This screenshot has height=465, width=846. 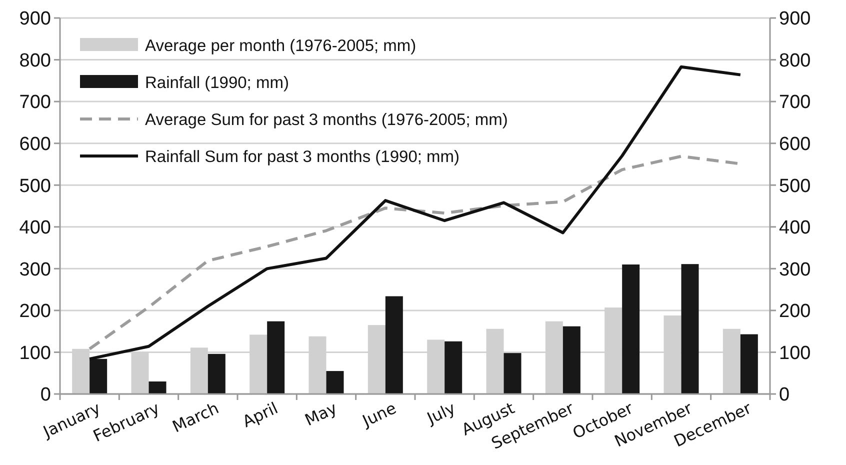 What do you see at coordinates (217, 83) in the screenshot?
I see `legend-label: Rainfall (1990; mm)` at bounding box center [217, 83].